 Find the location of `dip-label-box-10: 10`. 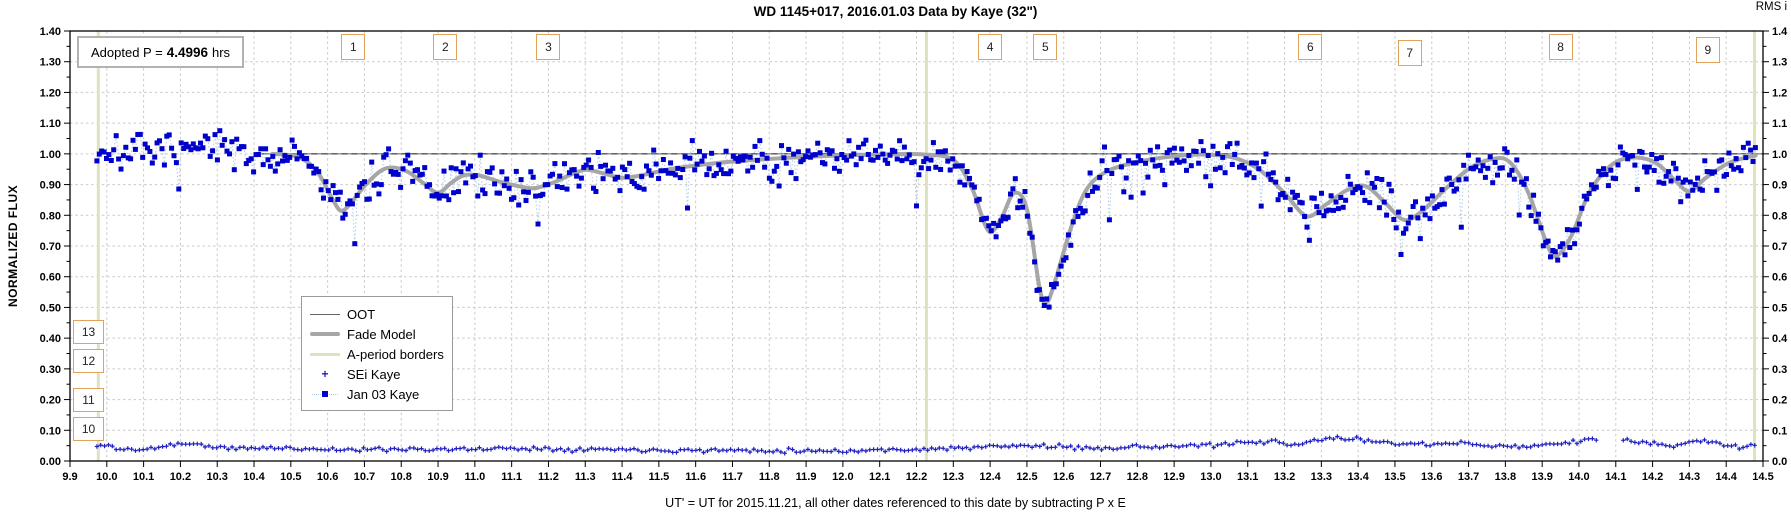

dip-label-box-10: 10 is located at coordinates (88, 428).